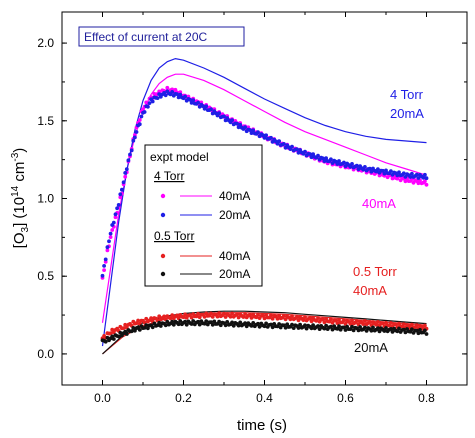 The width and height of the screenshot is (475, 438). I want to click on y-axis-label: [O3] (1014 cm-3), so click(20, 198).